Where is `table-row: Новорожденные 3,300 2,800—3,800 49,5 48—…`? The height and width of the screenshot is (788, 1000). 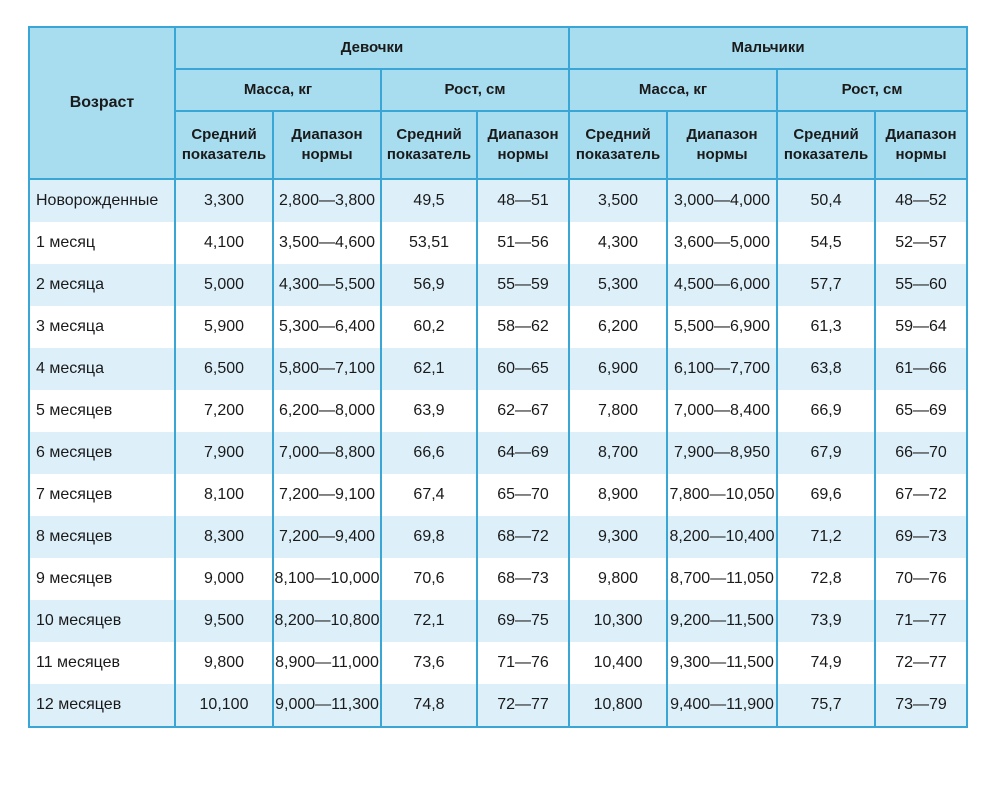 table-row: Новорожденные 3,300 2,800—3,800 49,5 48—… is located at coordinates (498, 200).